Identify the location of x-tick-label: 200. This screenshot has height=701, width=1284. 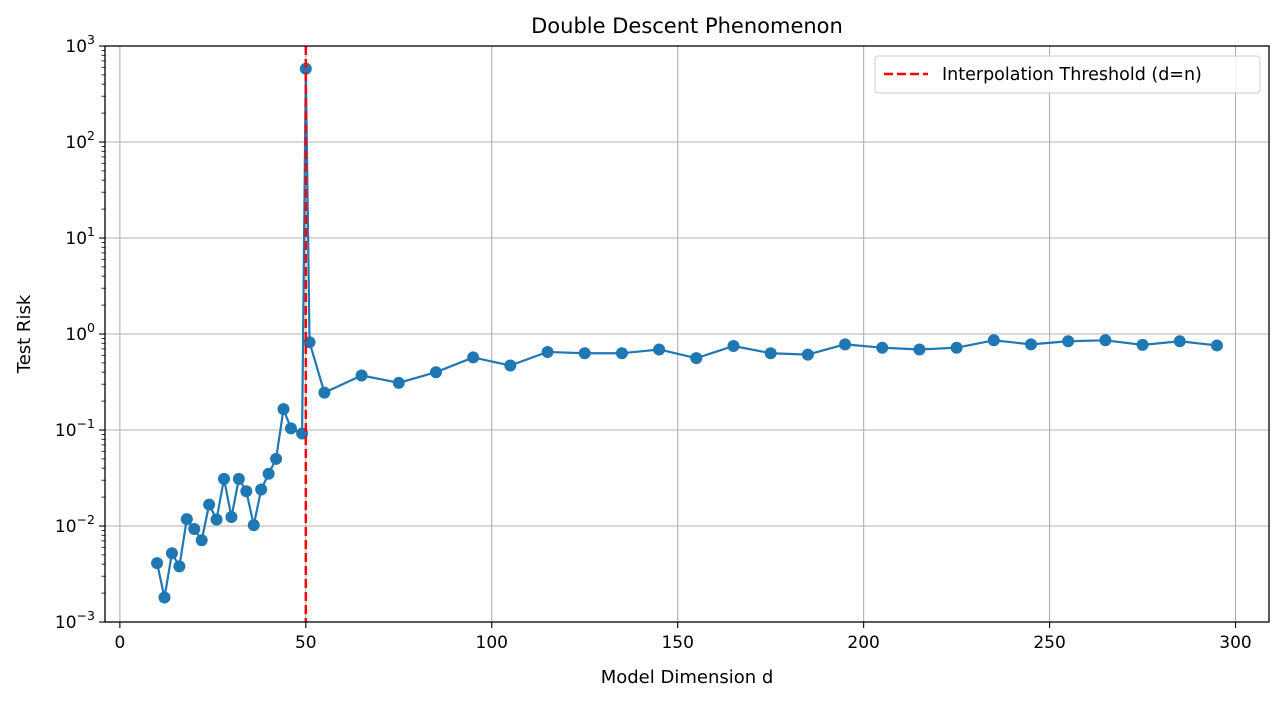
(863, 643).